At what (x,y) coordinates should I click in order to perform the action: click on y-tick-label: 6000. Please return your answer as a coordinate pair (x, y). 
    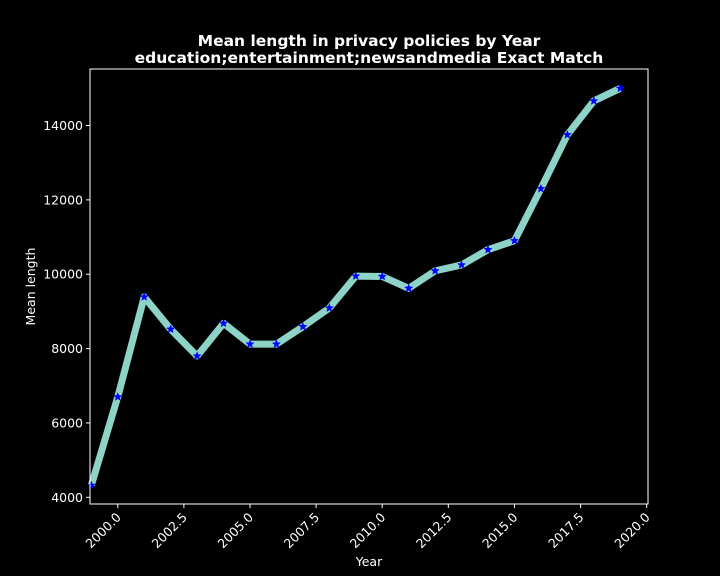
    Looking at the image, I should click on (67, 422).